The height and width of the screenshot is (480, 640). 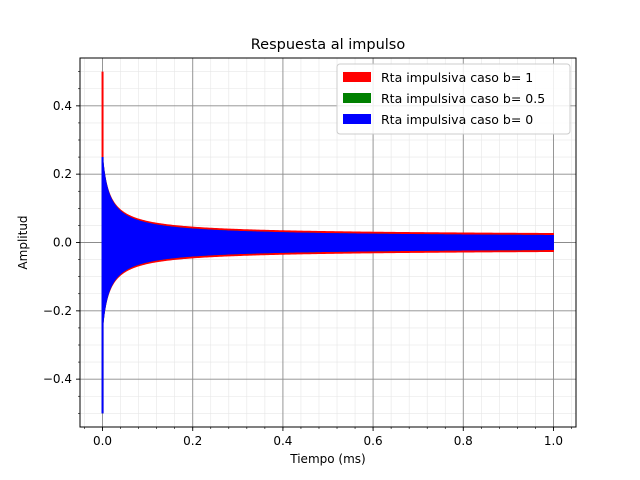 What do you see at coordinates (457, 77) in the screenshot?
I see `legend-label-0: Rta impulsiva caso b= 1` at bounding box center [457, 77].